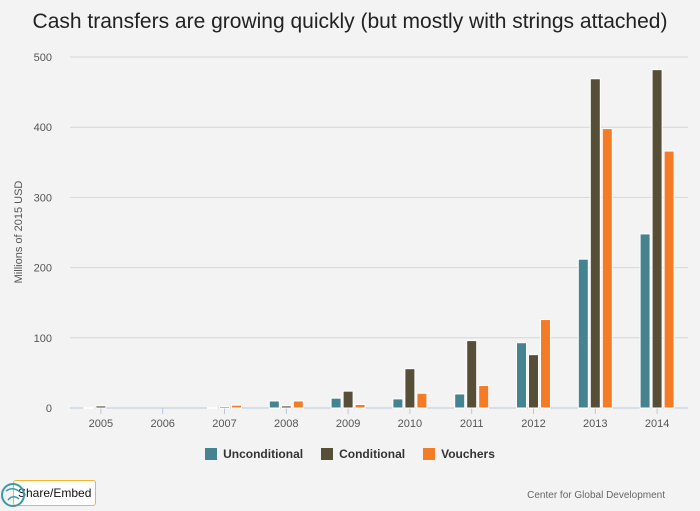  What do you see at coordinates (224, 424) in the screenshot?
I see `x-tick-label: 2007` at bounding box center [224, 424].